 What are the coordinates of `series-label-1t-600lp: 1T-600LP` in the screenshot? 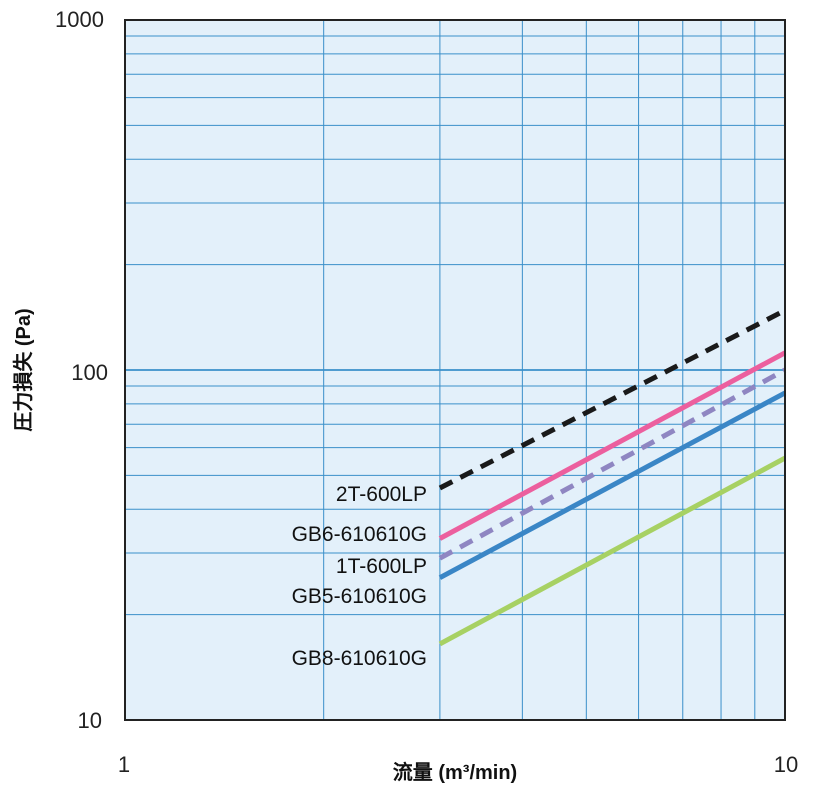 It's located at (381, 566).